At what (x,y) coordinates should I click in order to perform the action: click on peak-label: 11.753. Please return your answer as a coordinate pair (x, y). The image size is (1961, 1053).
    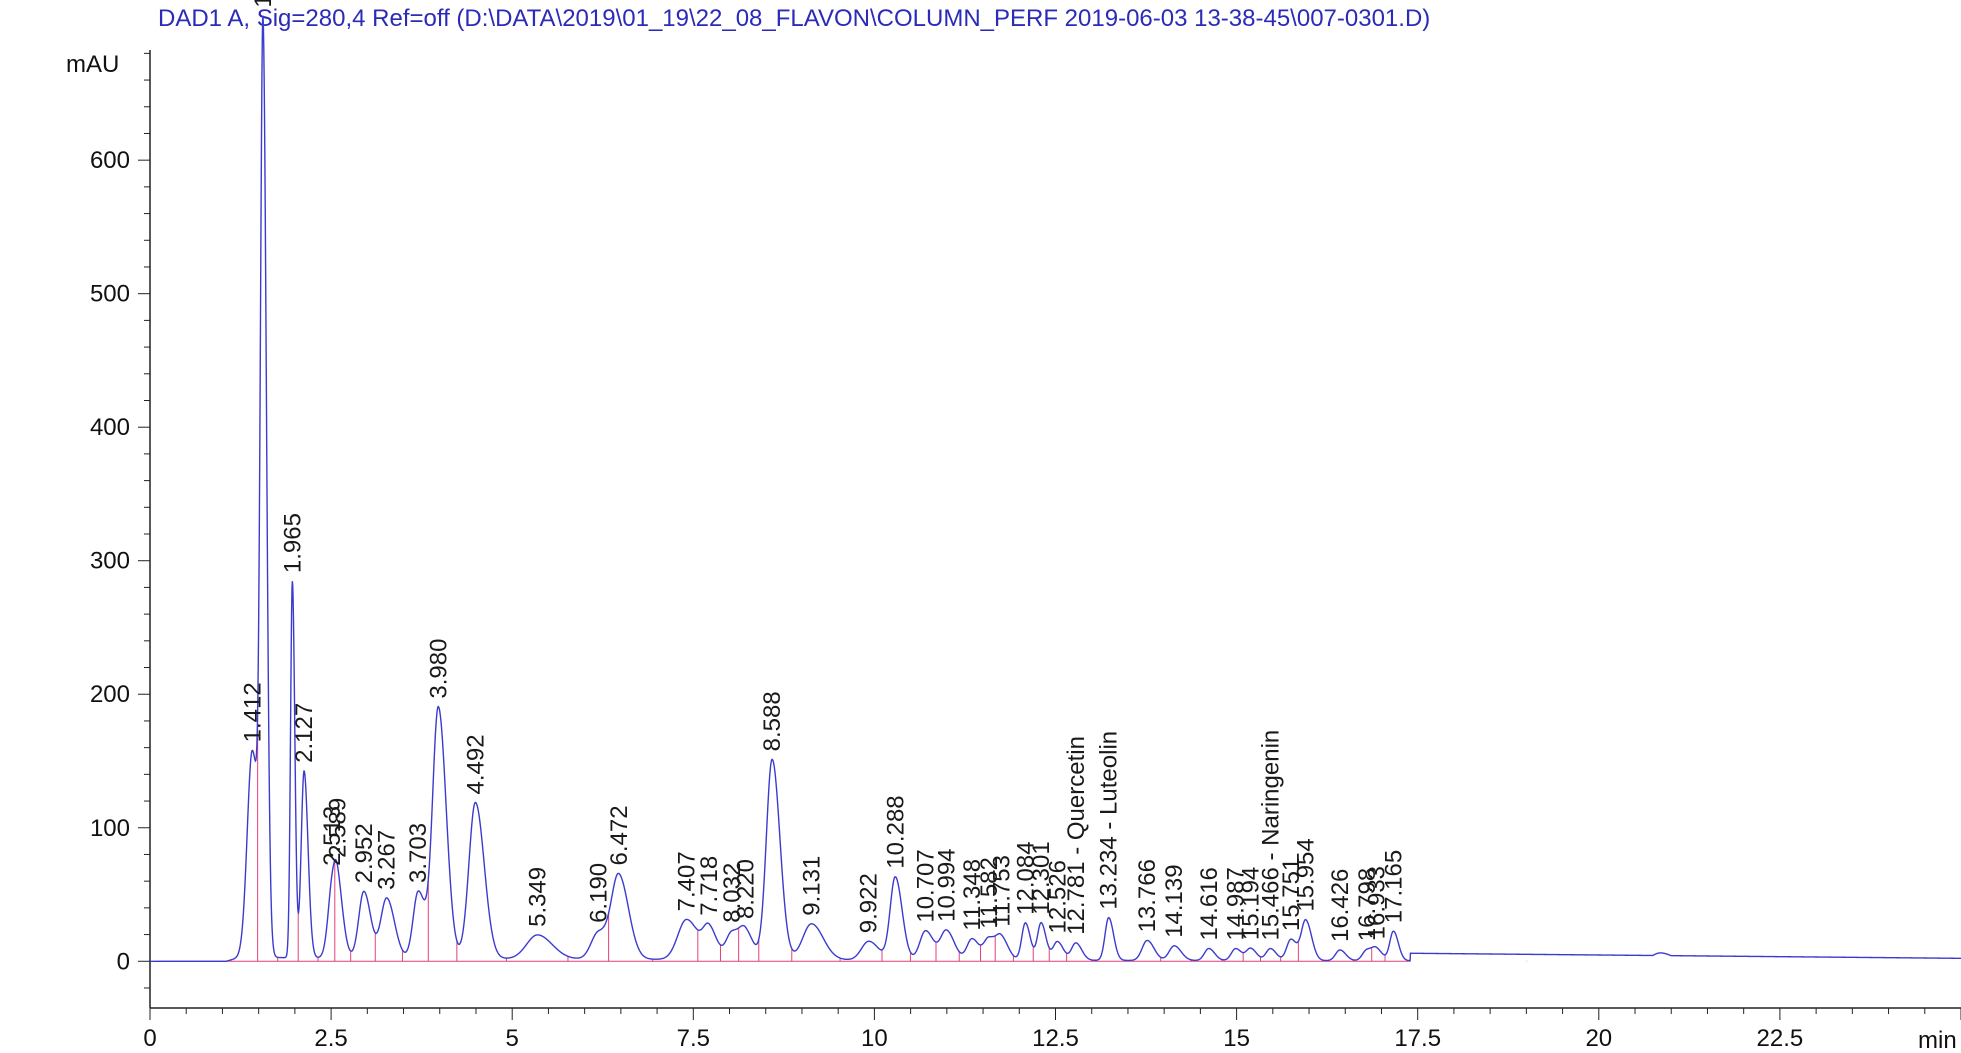
    Looking at the image, I should click on (1001, 891).